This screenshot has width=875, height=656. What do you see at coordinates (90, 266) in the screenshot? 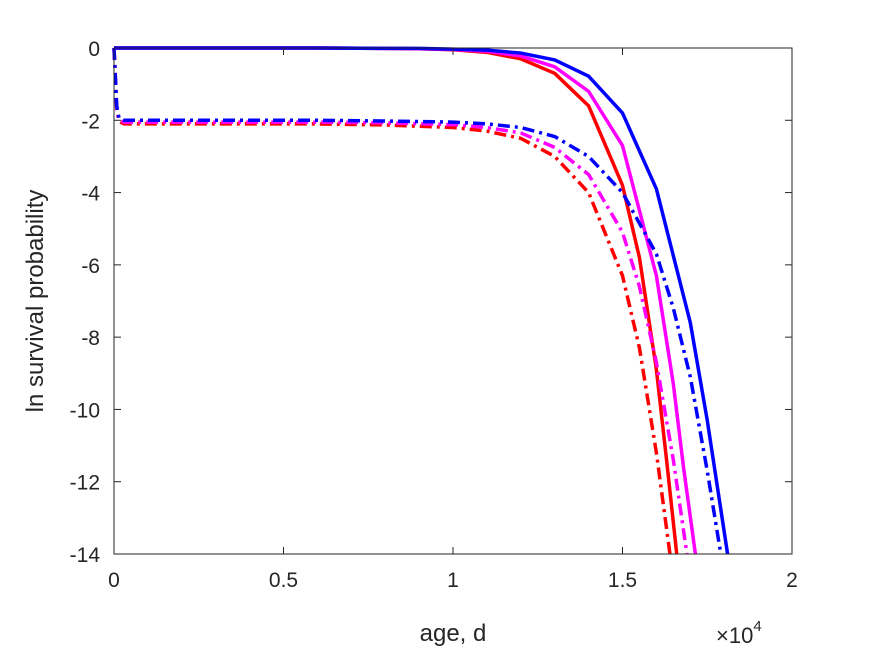
I see `y-tick-label: -6` at bounding box center [90, 266].